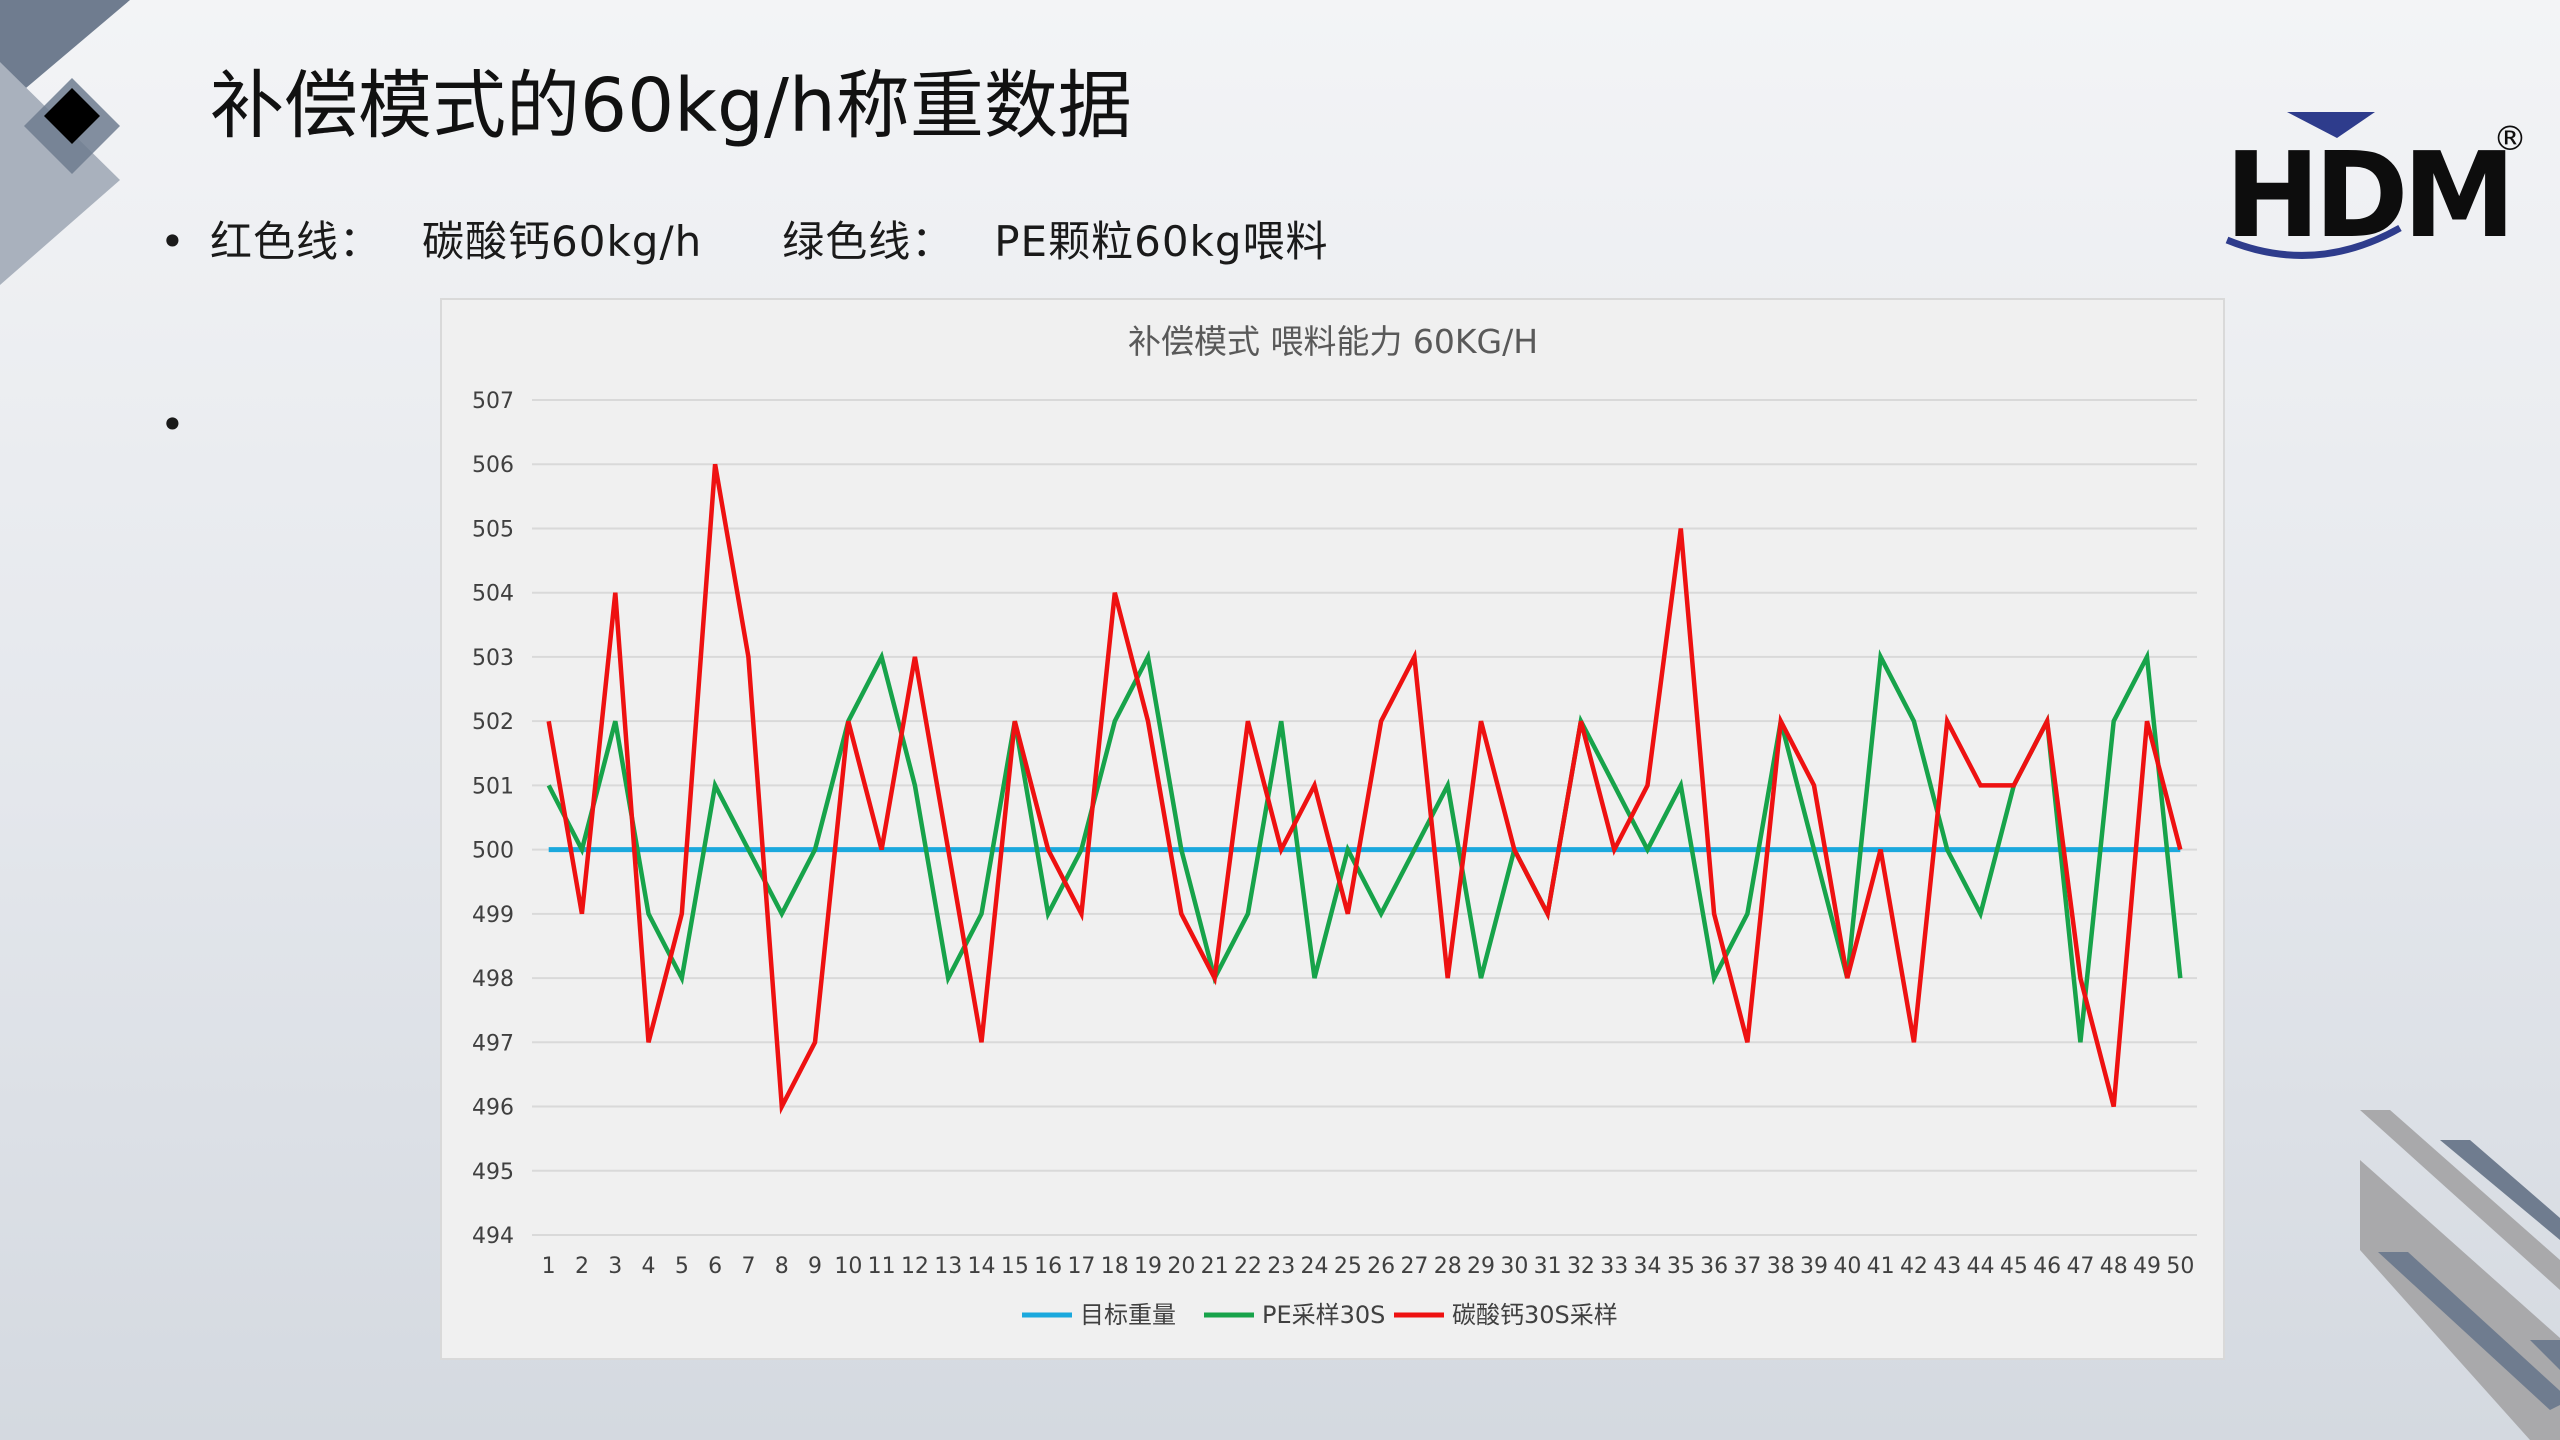 This screenshot has height=1440, width=2560. What do you see at coordinates (2180, 1266) in the screenshot?
I see `x-tick-label: 50` at bounding box center [2180, 1266].